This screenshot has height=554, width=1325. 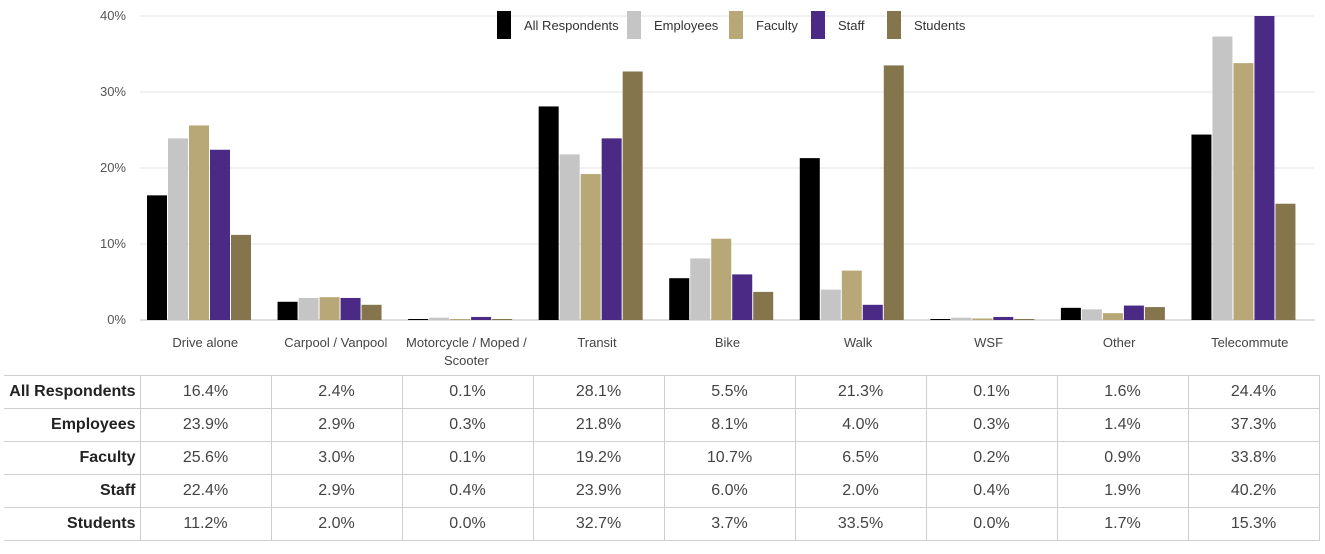 I want to click on y-axis-ticks: 0% 10% 20% 30% 40%, so click(x=113, y=167).